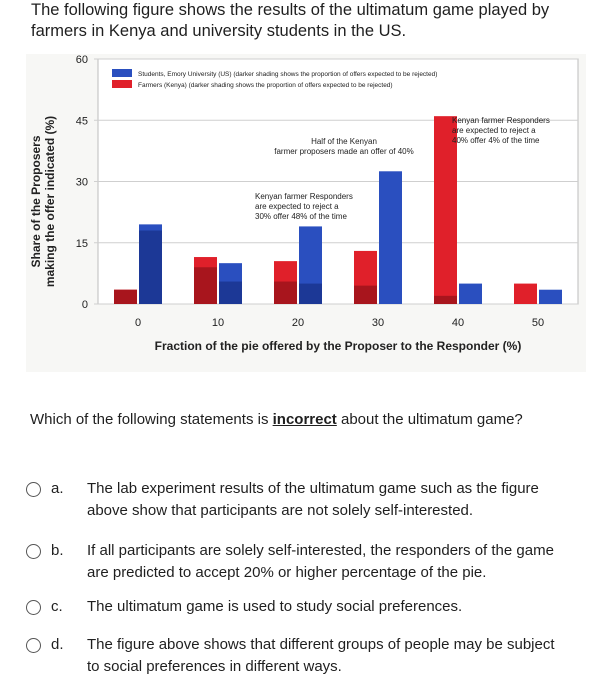 Image resolution: width=602 pixels, height=700 pixels. Describe the element at coordinates (538, 323) in the screenshot. I see `x-tick-label: 50` at that location.